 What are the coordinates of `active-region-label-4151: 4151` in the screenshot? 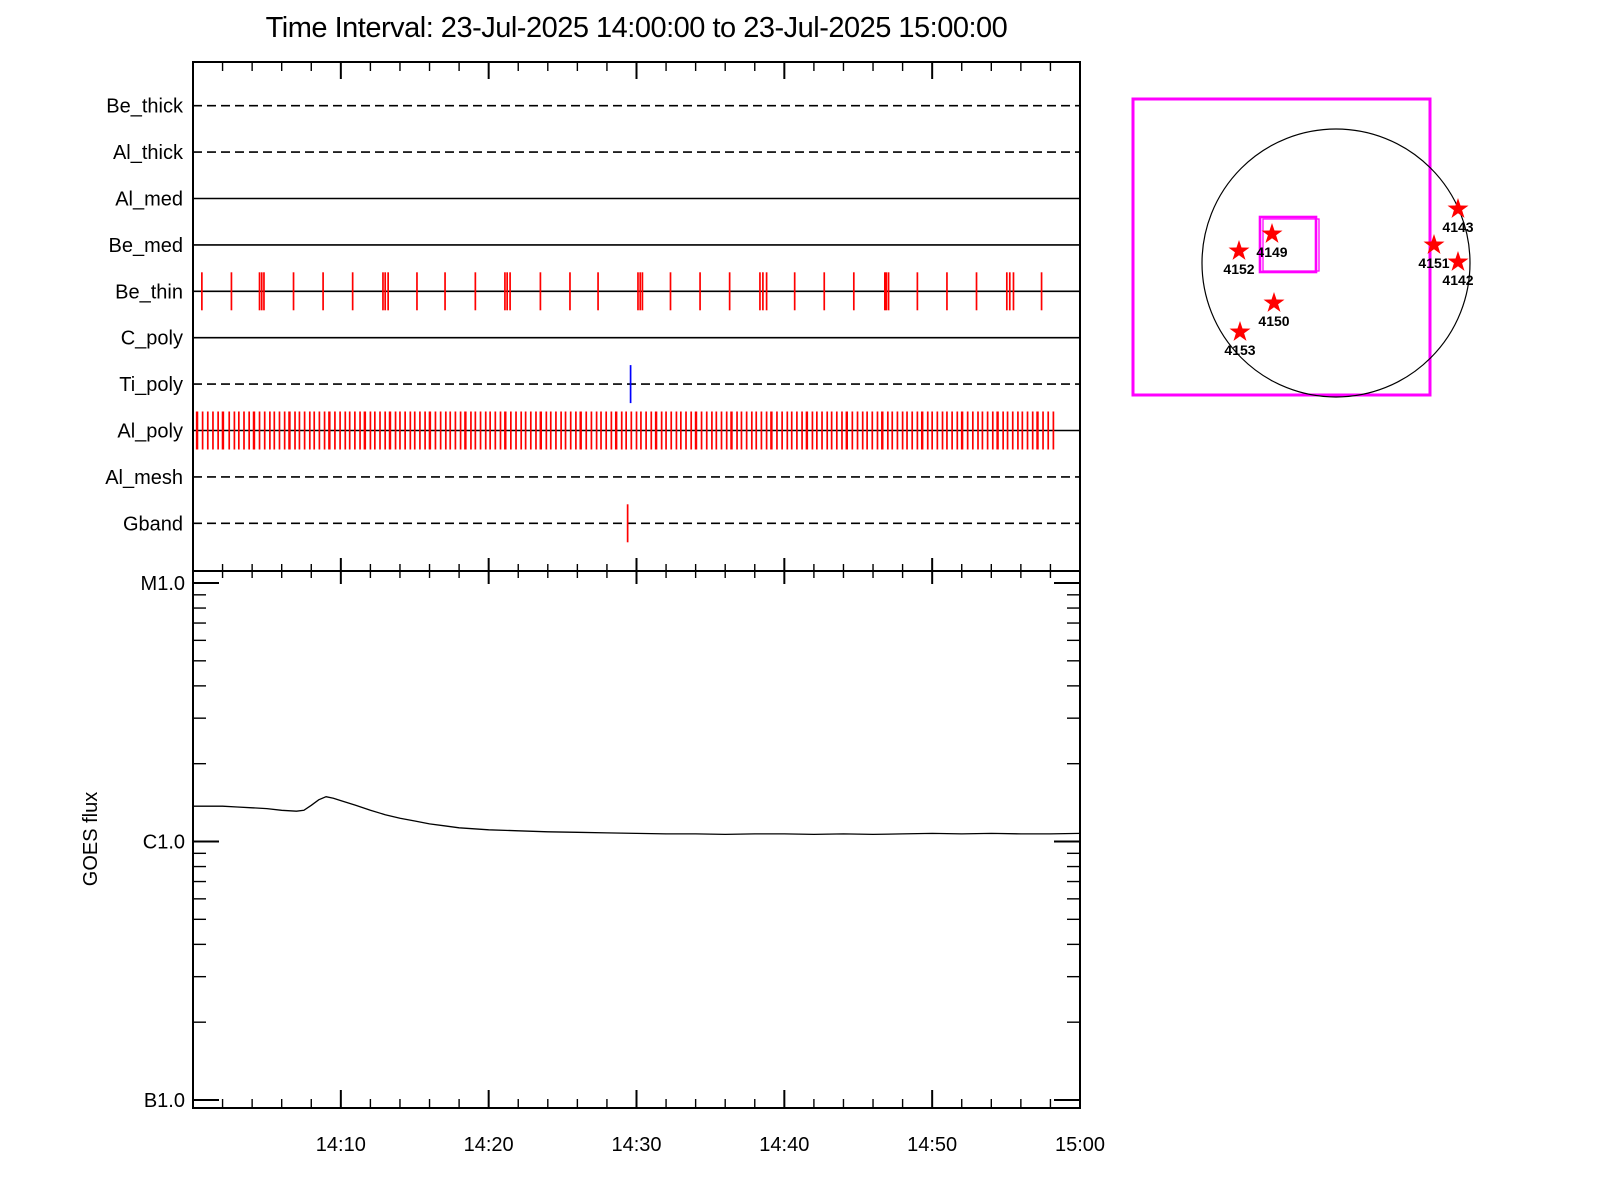 It's located at (1433, 263).